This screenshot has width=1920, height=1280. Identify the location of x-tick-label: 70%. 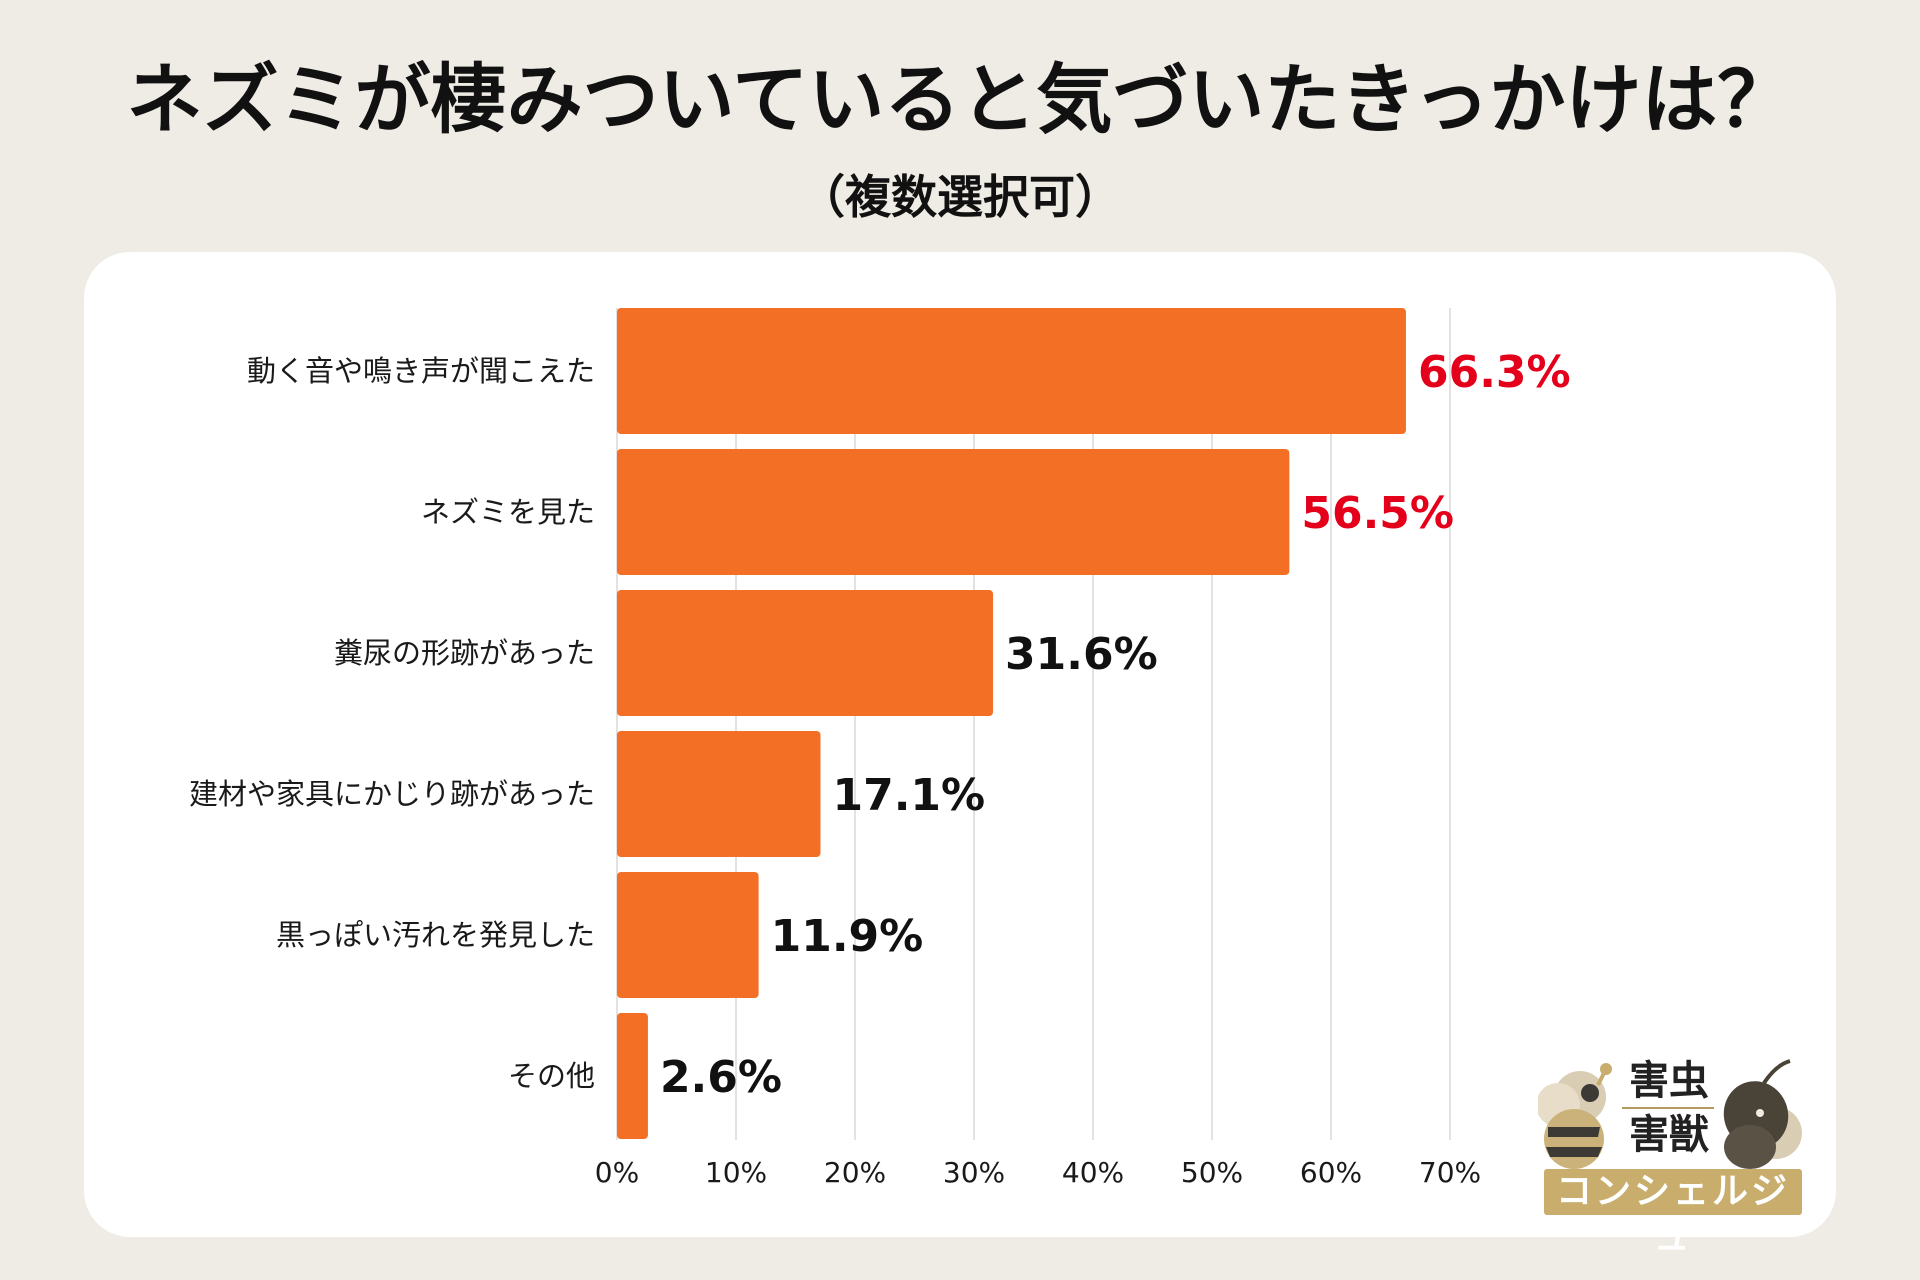
(1450, 1172).